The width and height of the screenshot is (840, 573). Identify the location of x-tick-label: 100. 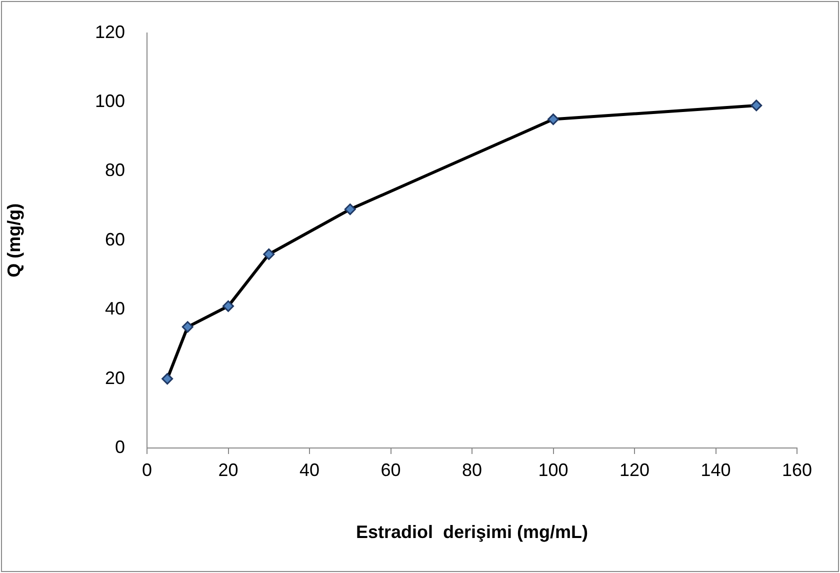
(553, 470).